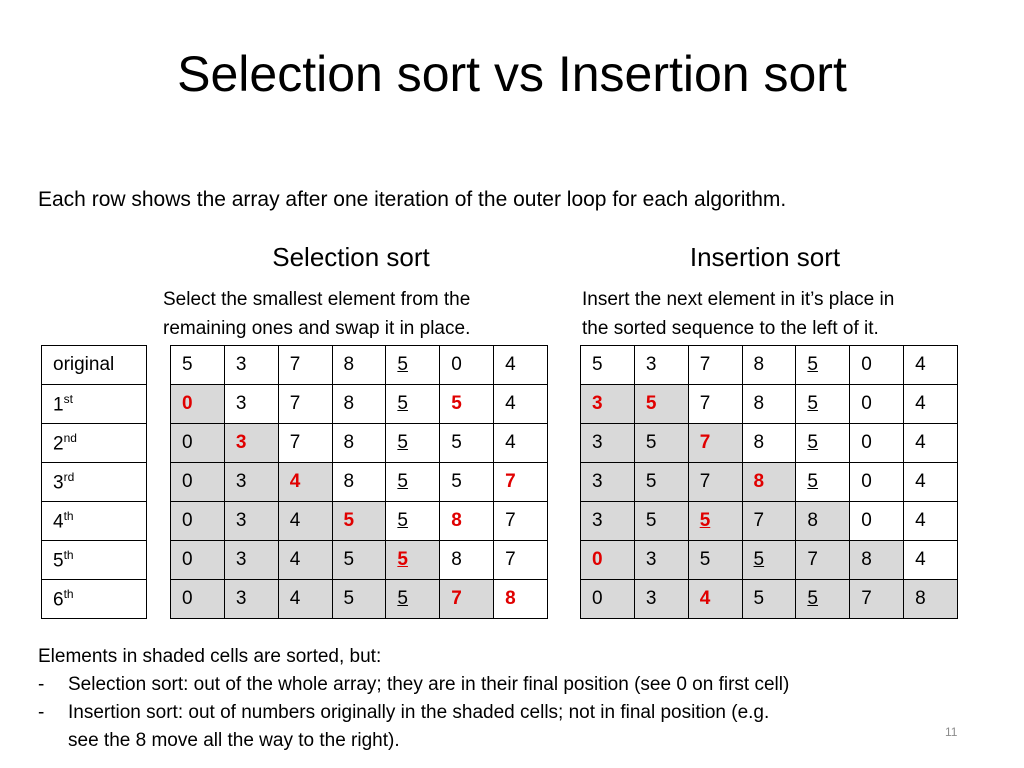 Image resolution: width=1024 pixels, height=768 pixels. What do you see at coordinates (58, 600) in the screenshot?
I see `row-label-text: 6` at bounding box center [58, 600].